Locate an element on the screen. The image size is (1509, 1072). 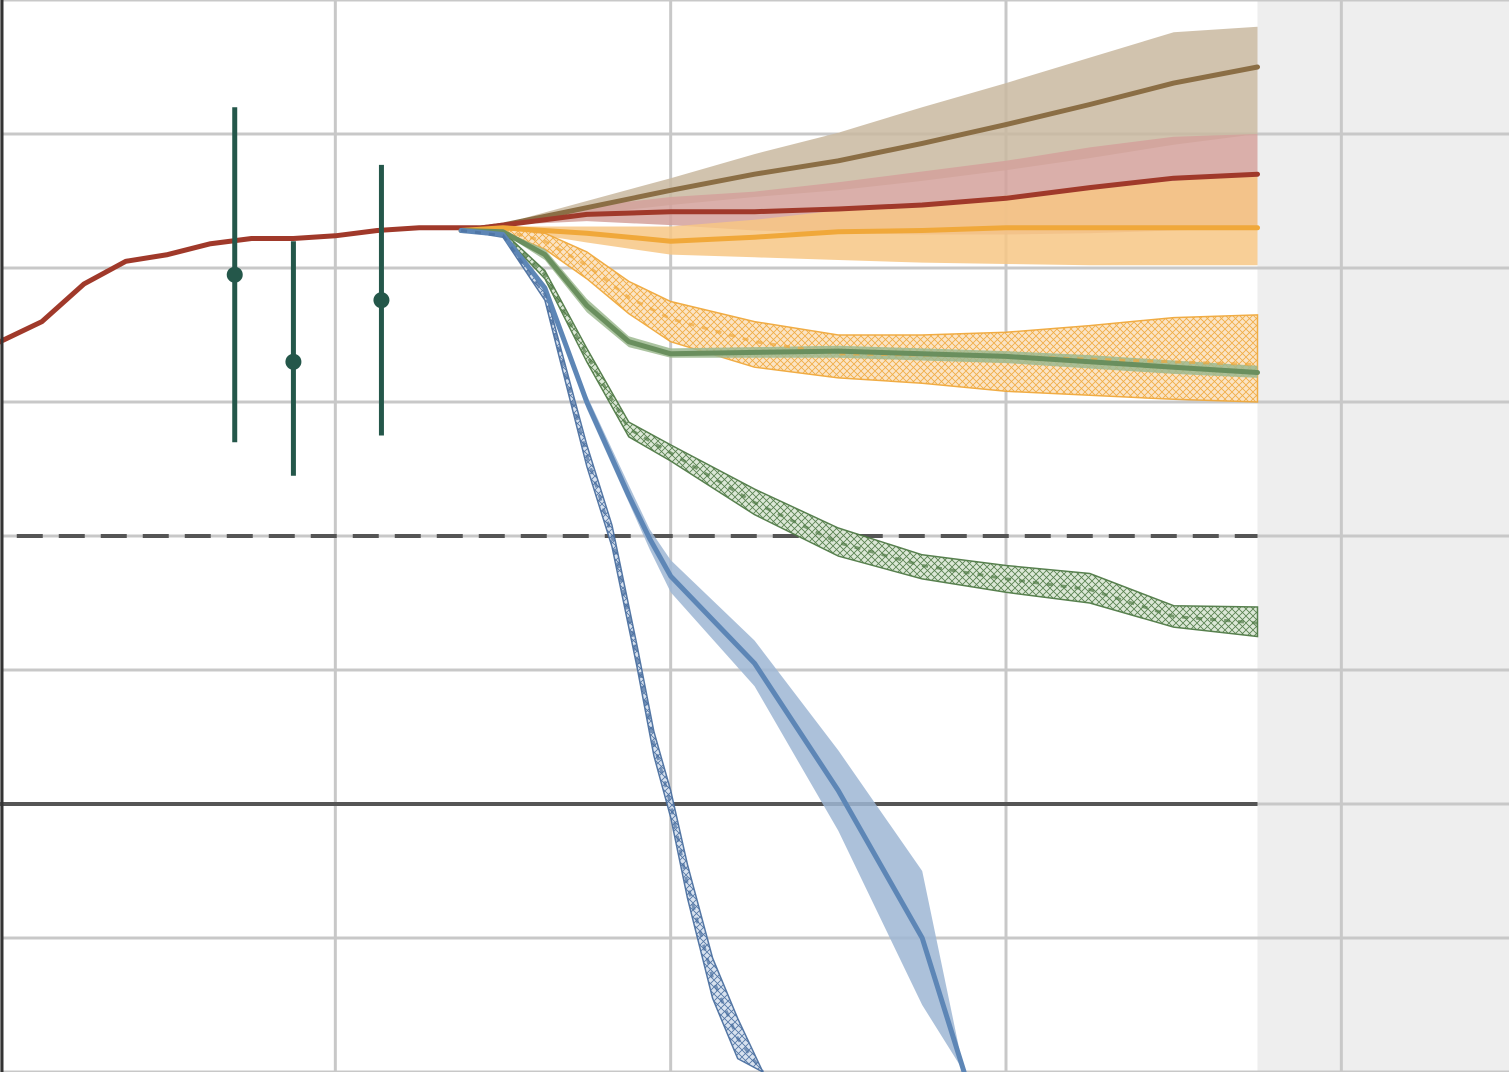
historical-line is located at coordinates (253, 285).